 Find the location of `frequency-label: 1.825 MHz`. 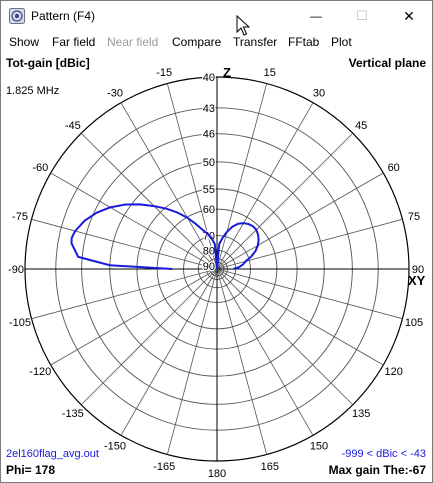

frequency-label: 1.825 MHz is located at coordinates (33, 91).